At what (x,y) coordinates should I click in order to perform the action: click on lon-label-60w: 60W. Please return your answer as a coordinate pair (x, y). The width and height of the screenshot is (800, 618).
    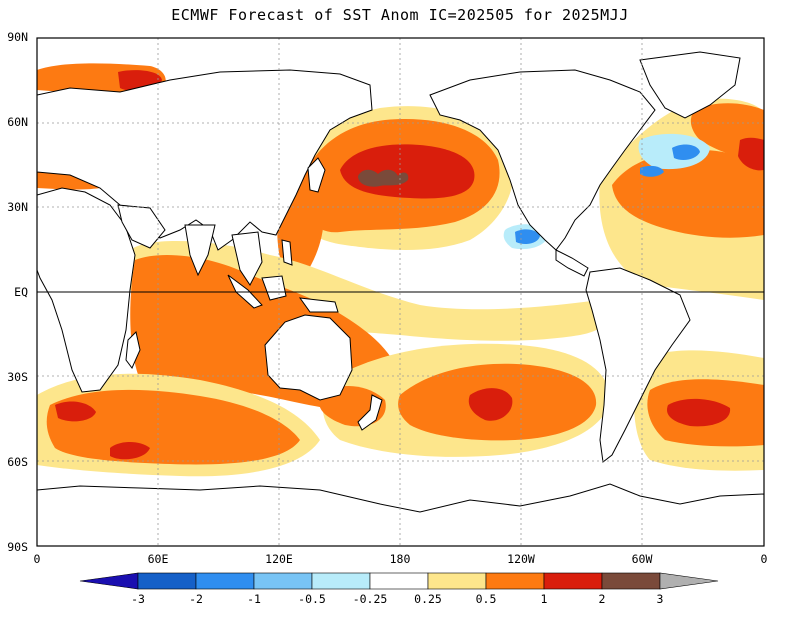
    Looking at the image, I should click on (642, 559).